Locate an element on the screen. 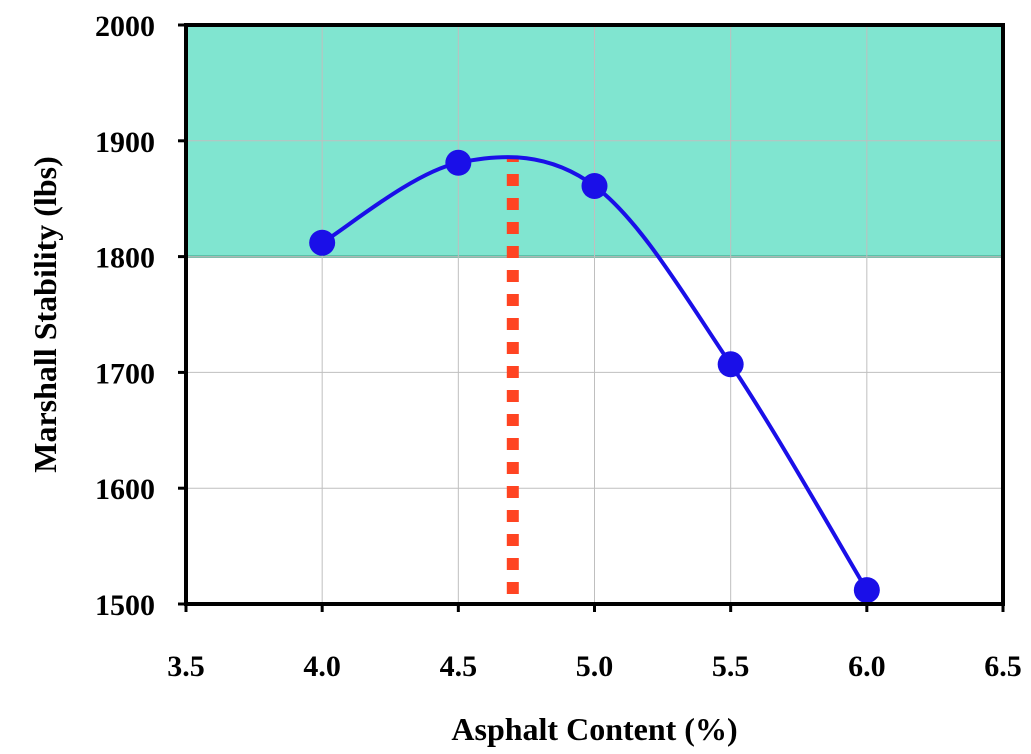 The height and width of the screenshot is (754, 1031). x-tick-label: 6.5 is located at coordinates (1003, 666).